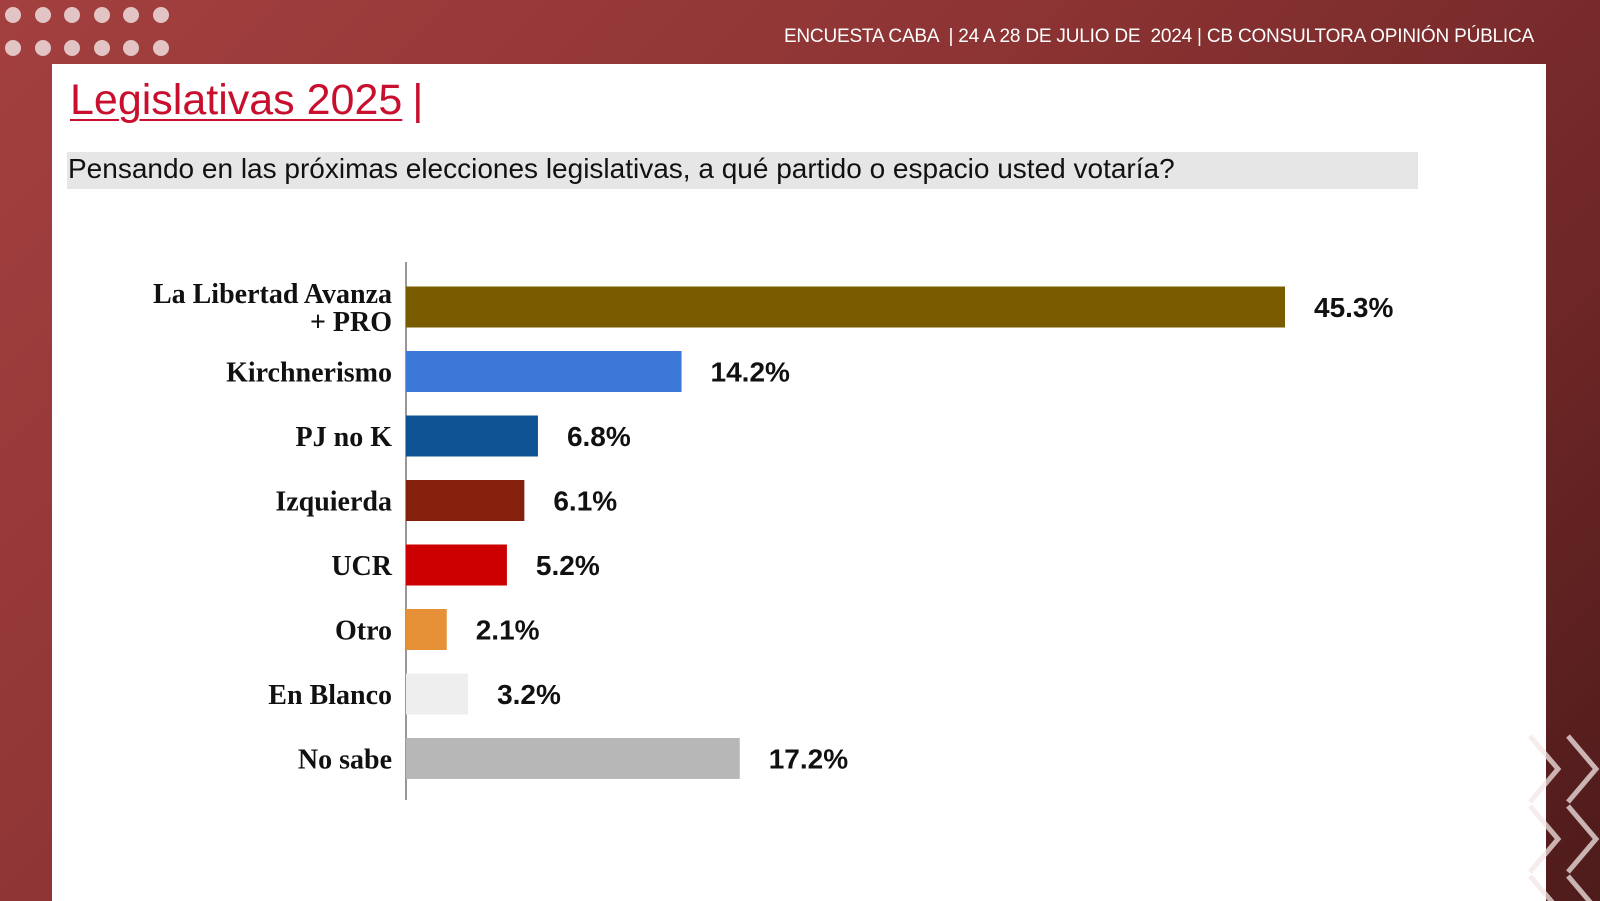 This screenshot has height=901, width=1600. Describe the element at coordinates (808, 759) in the screenshot. I see `value-label: 17.2%` at that location.